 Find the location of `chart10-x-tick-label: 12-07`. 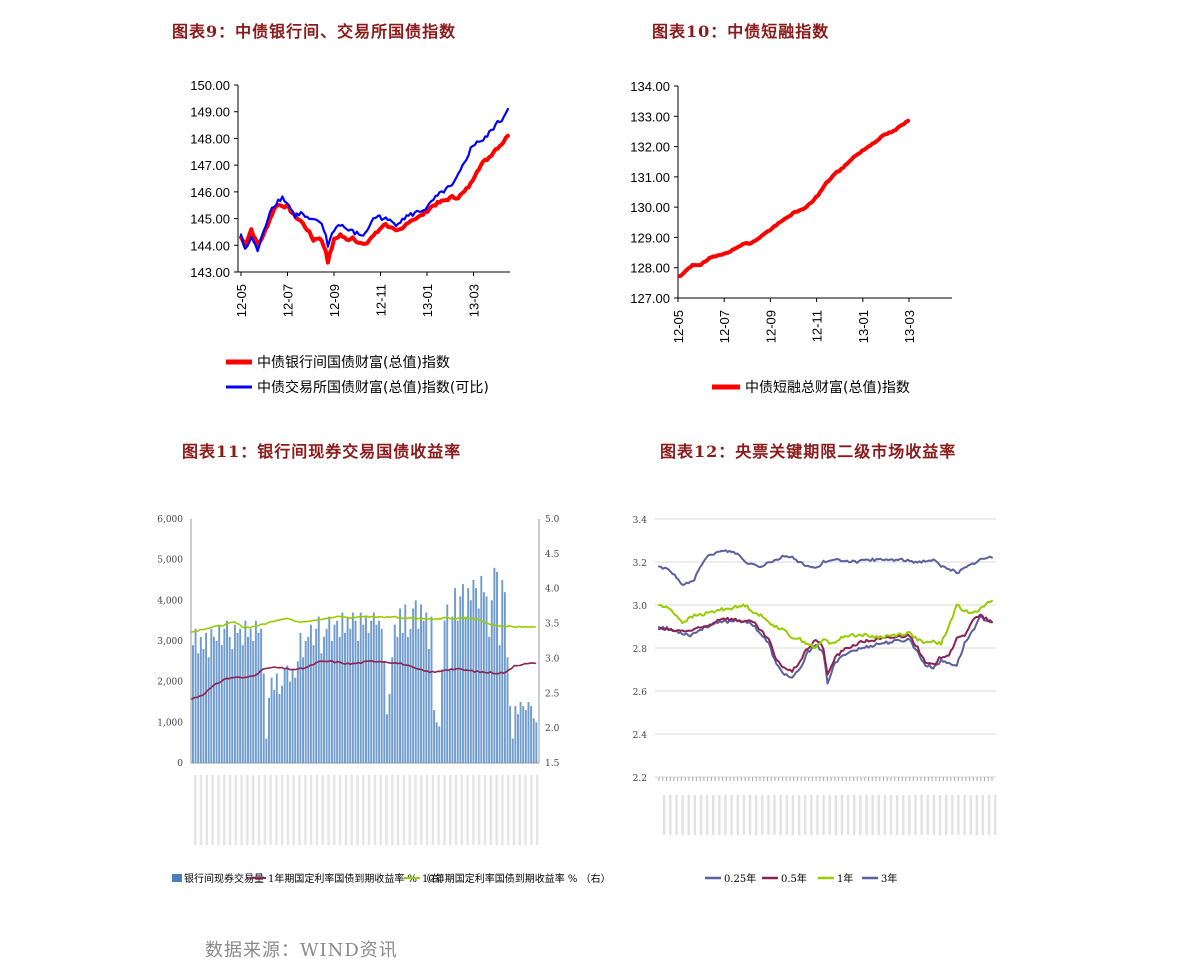

chart10-x-tick-label: 12-07 is located at coordinates (724, 326).